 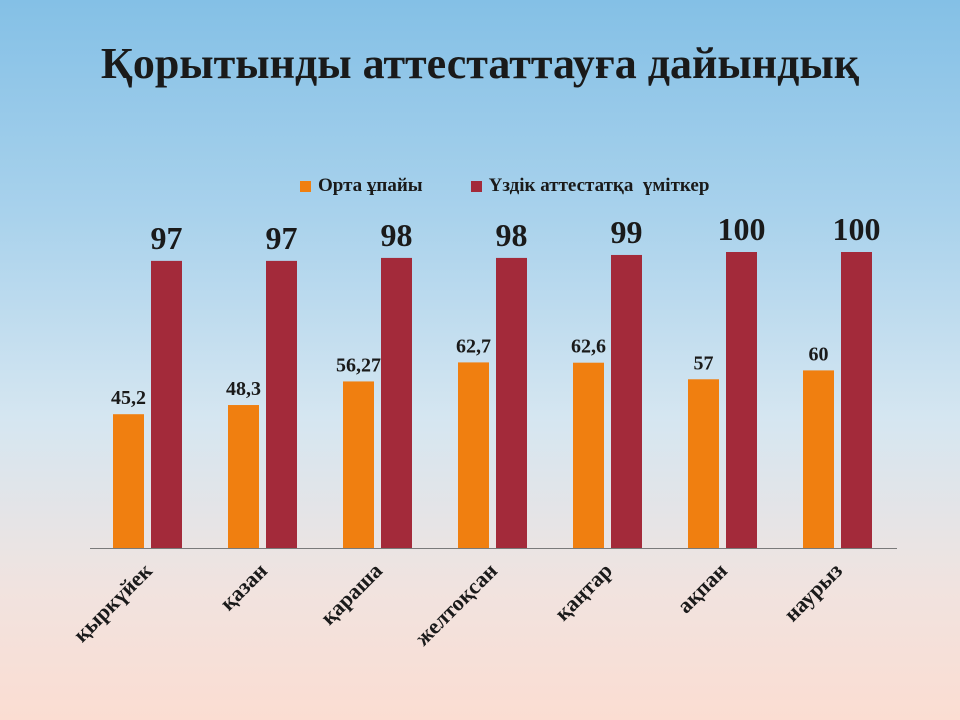 What do you see at coordinates (627, 232) in the screenshot?
I see `value-label-series-2-қаңтар: 99` at bounding box center [627, 232].